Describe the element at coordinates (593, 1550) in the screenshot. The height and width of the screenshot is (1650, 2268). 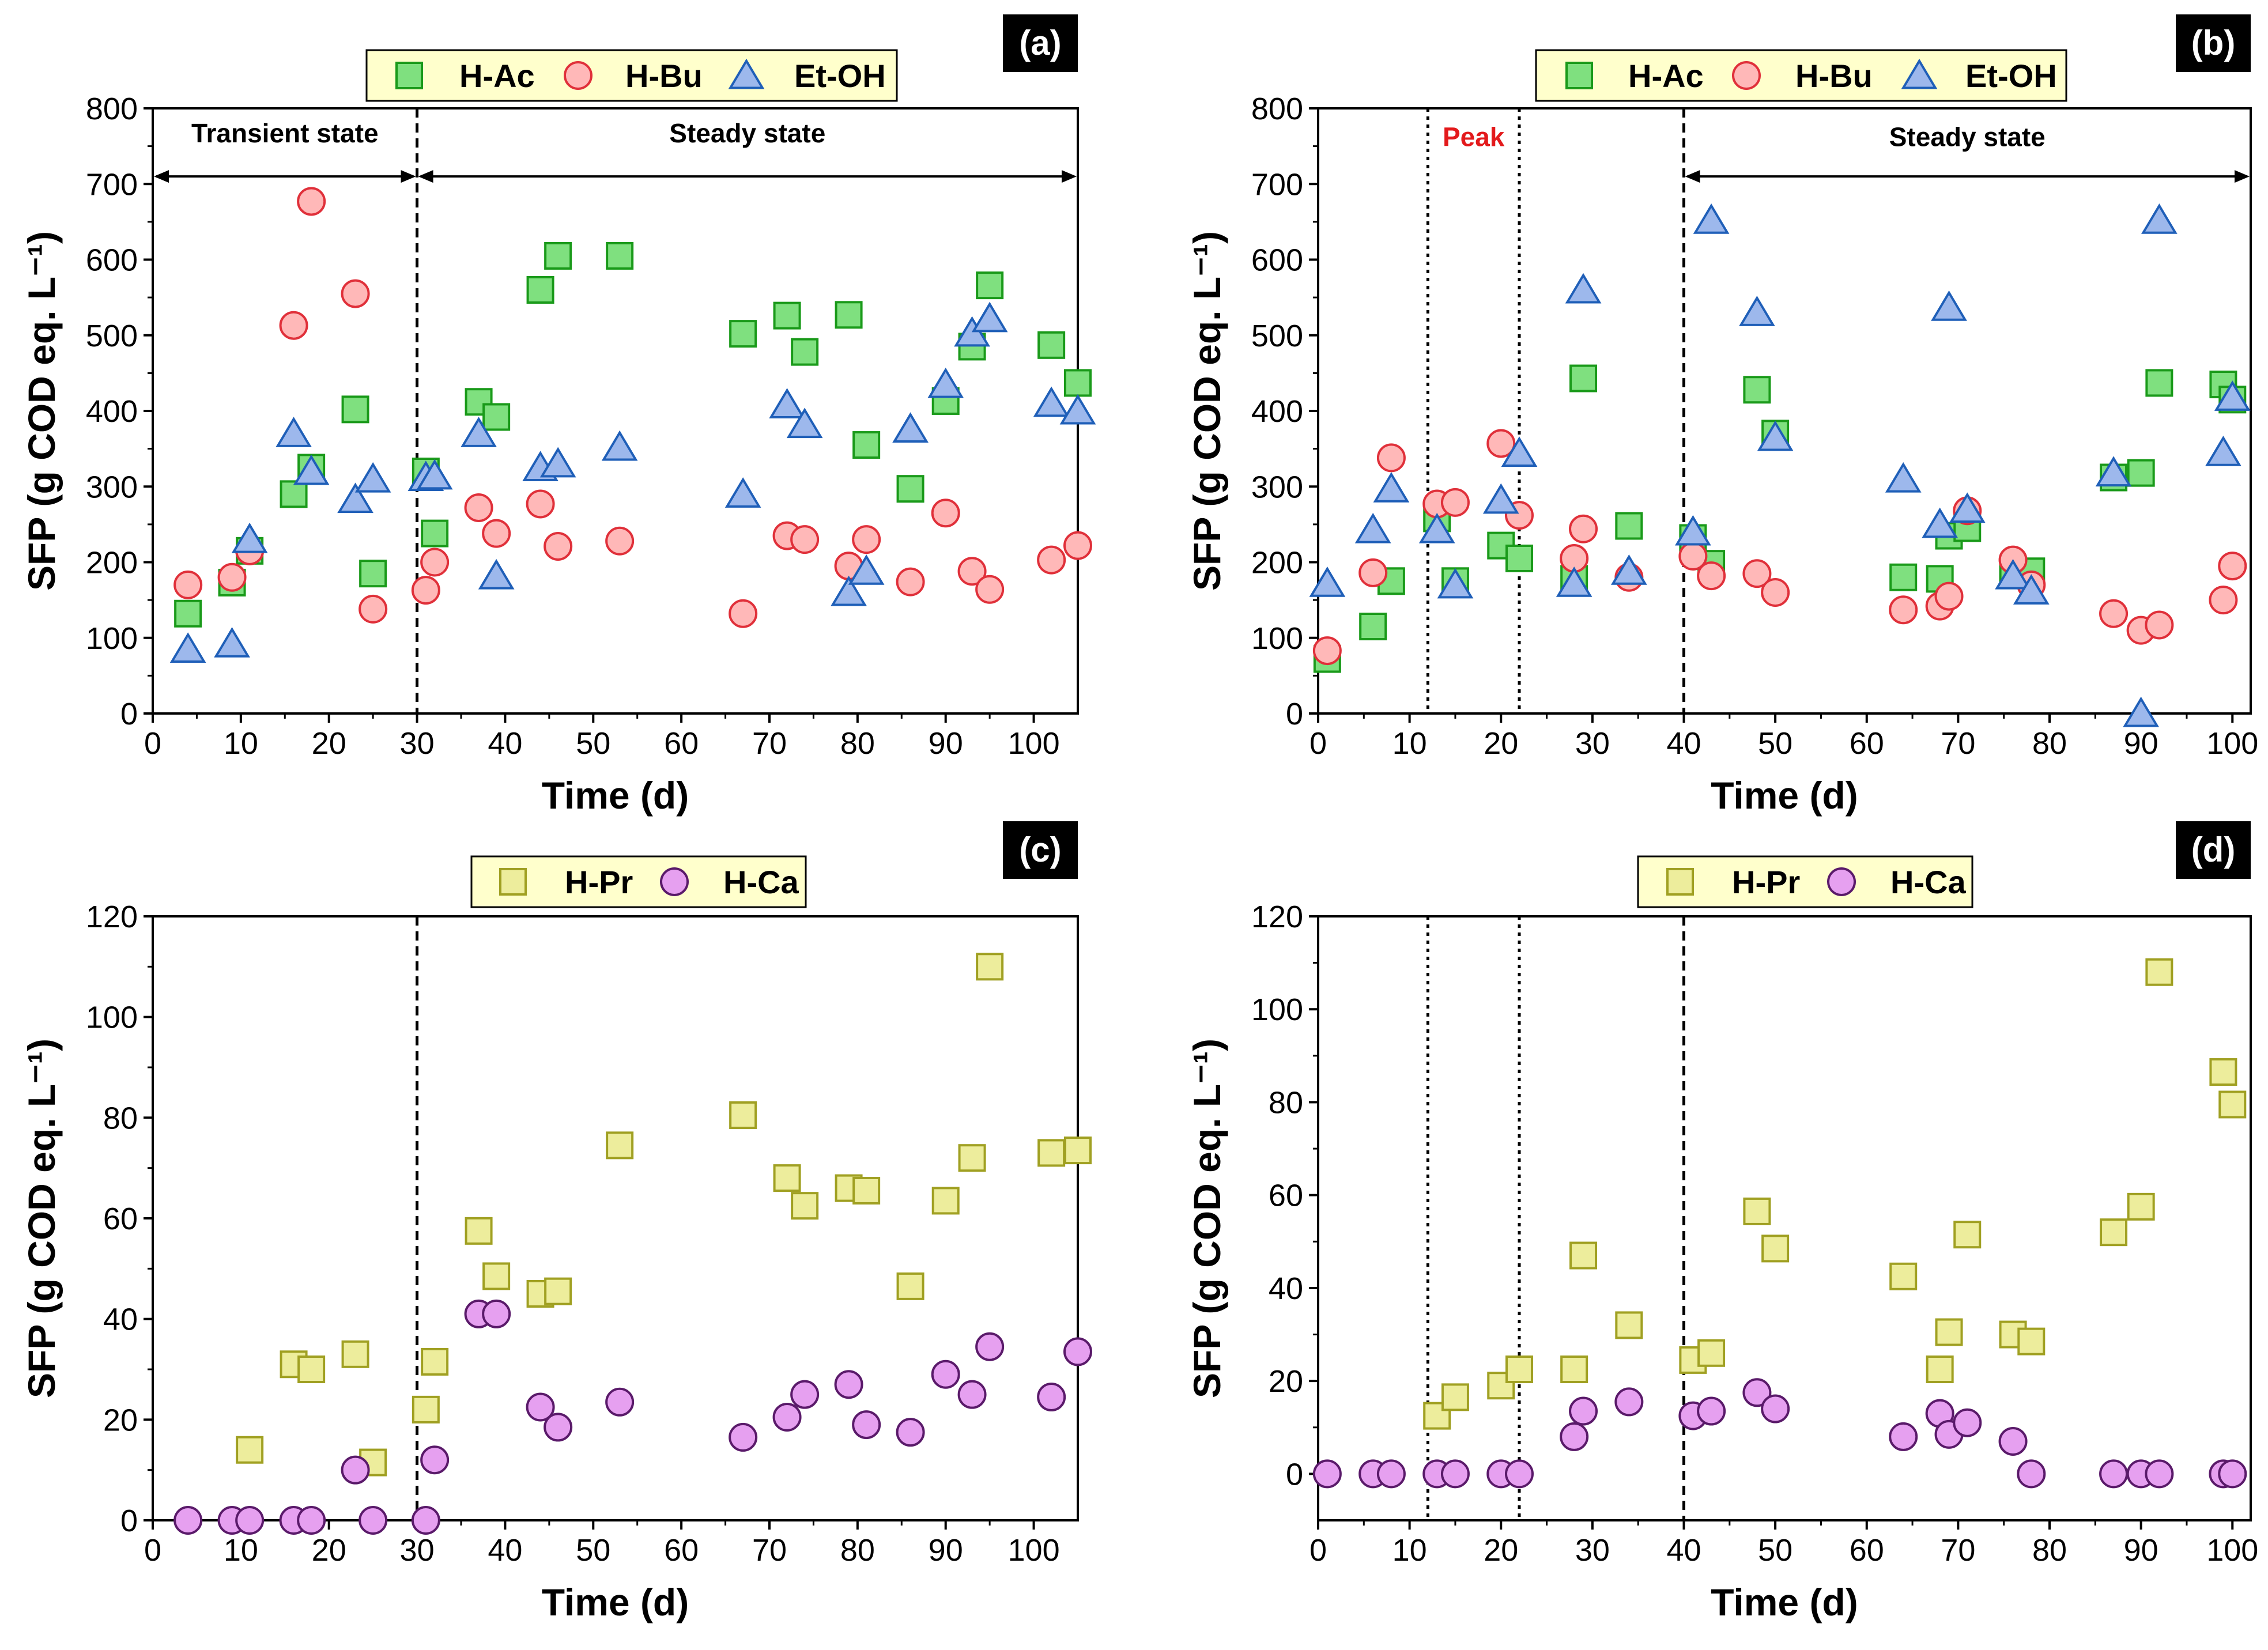
I see `x-tick-label: 50` at that location.